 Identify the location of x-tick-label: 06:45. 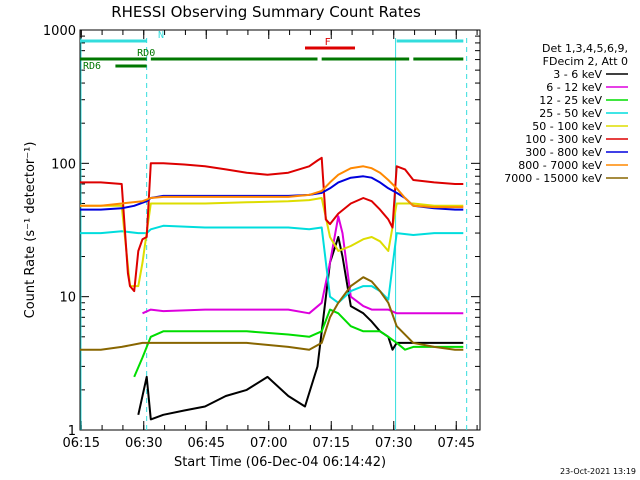
(206, 443).